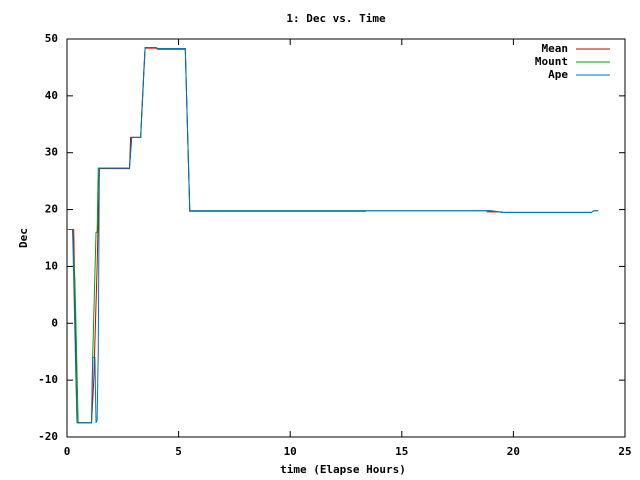  I want to click on x-axis-label: time (Elapse Hours), so click(343, 469).